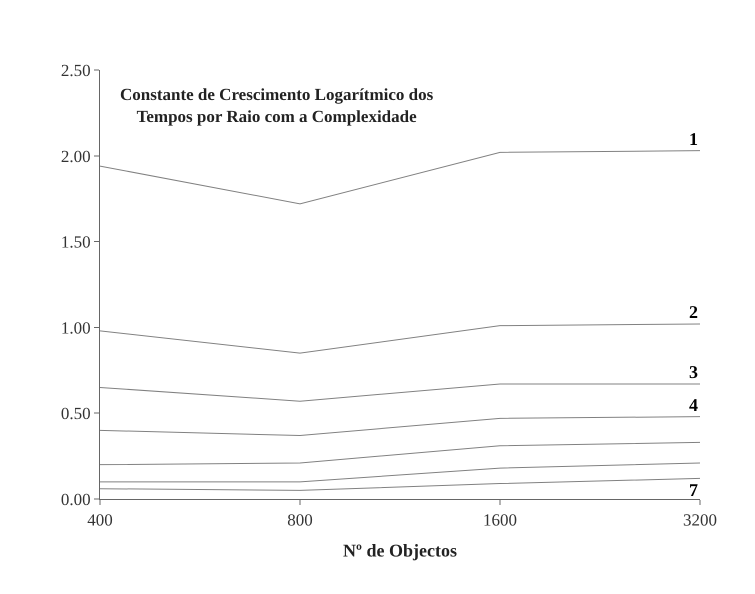 The width and height of the screenshot is (755, 594). I want to click on x-axis-title: Nº de Objectos, so click(400, 550).